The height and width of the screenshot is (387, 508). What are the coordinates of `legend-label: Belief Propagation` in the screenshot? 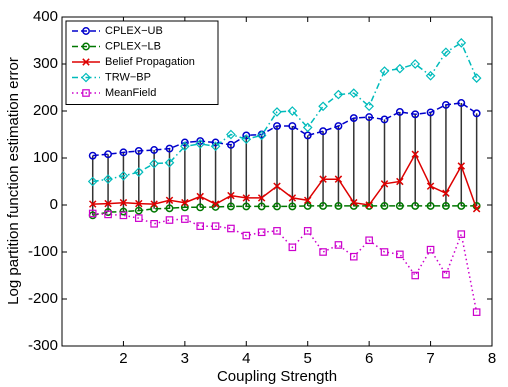 It's located at (150, 62).